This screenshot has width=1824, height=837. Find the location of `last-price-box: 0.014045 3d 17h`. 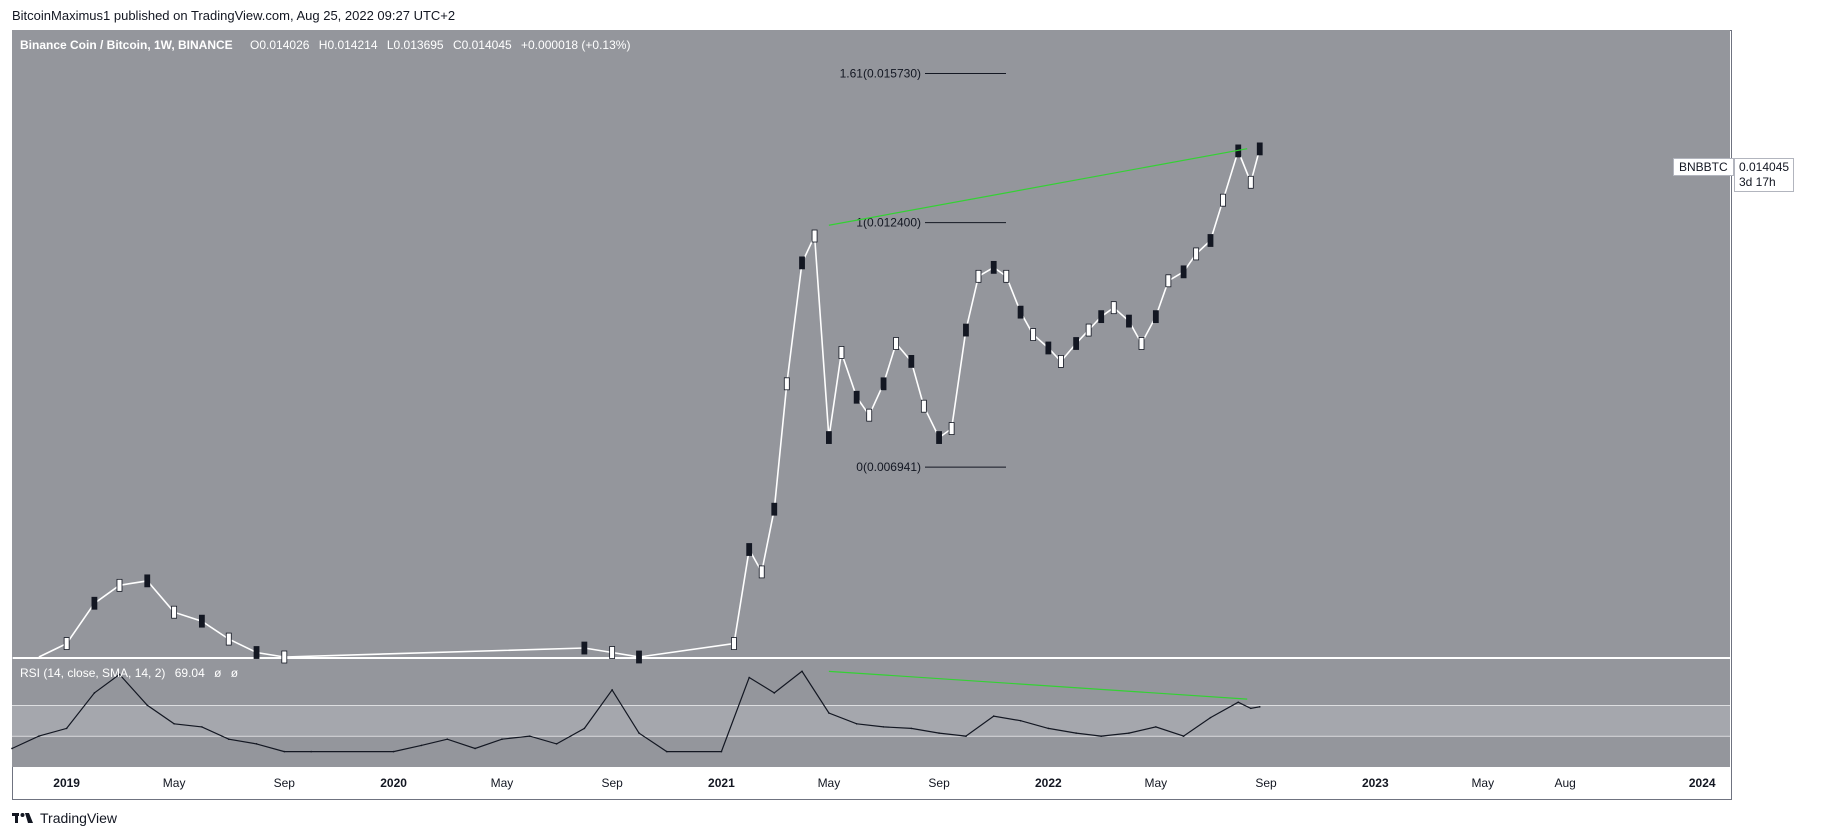

last-price-box: 0.014045 3d 17h is located at coordinates (1764, 175).